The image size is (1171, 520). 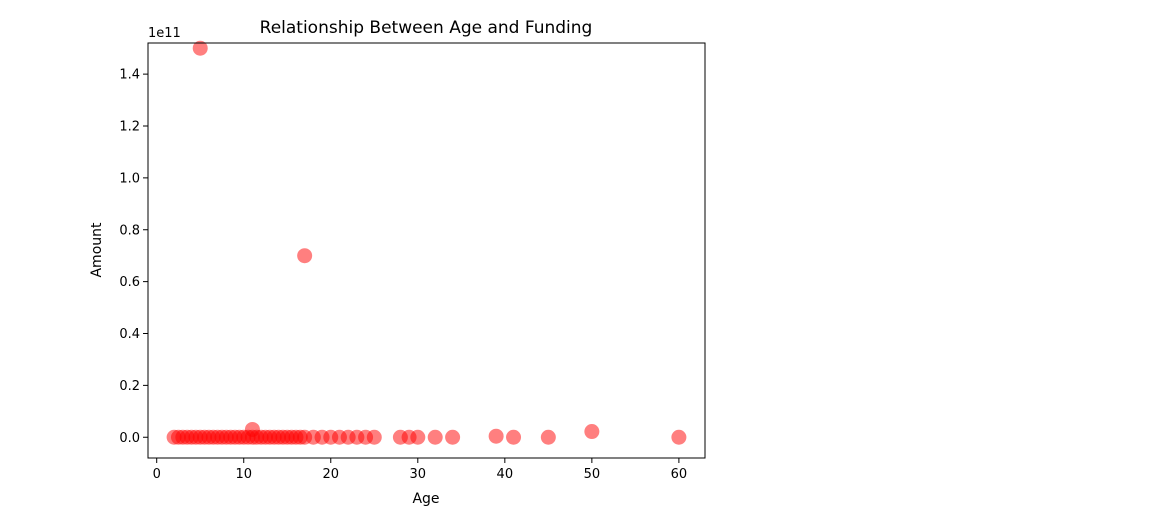 What do you see at coordinates (418, 474) in the screenshot?
I see `x-tick-label: 30` at bounding box center [418, 474].